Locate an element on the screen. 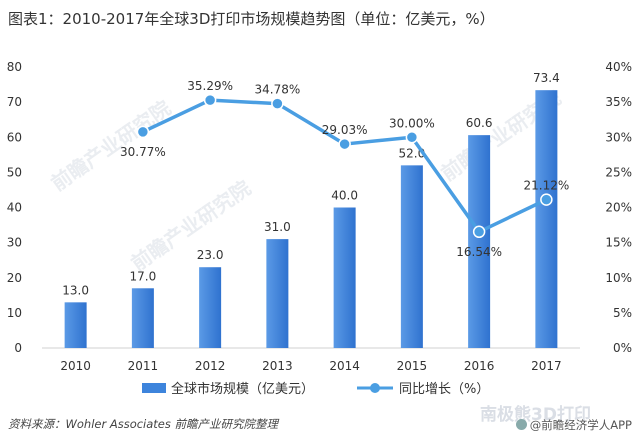  x-axis-labels: 2010 2011 2012 2013 2014 2015 2016 2017 is located at coordinates (310, 366).